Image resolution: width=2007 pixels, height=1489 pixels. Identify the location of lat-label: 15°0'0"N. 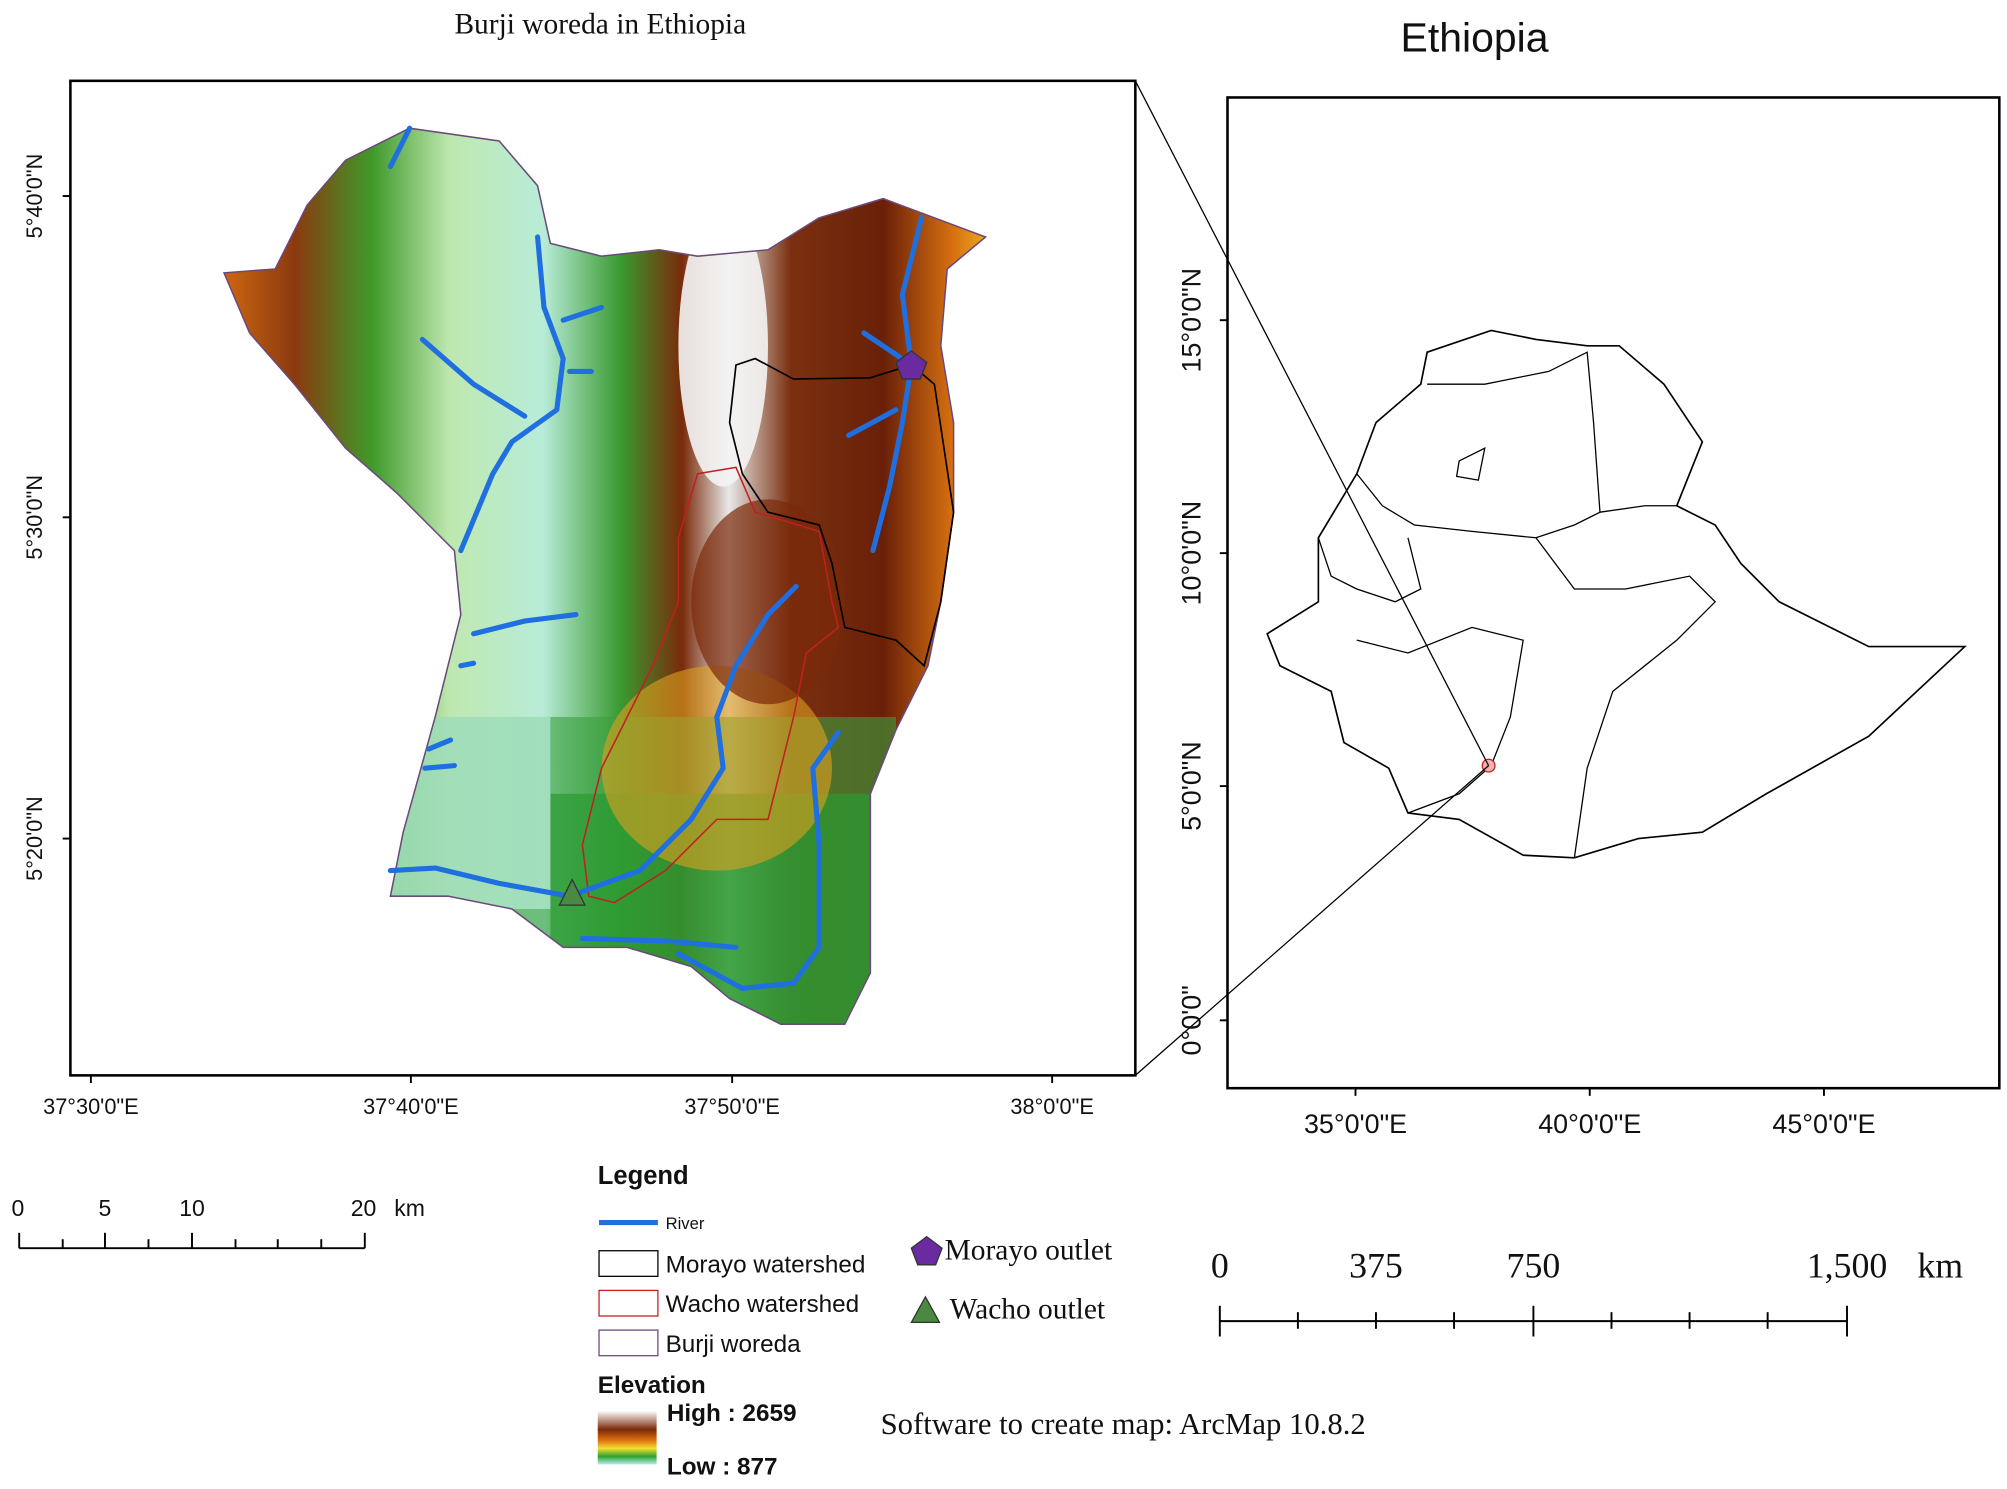
(1192, 320).